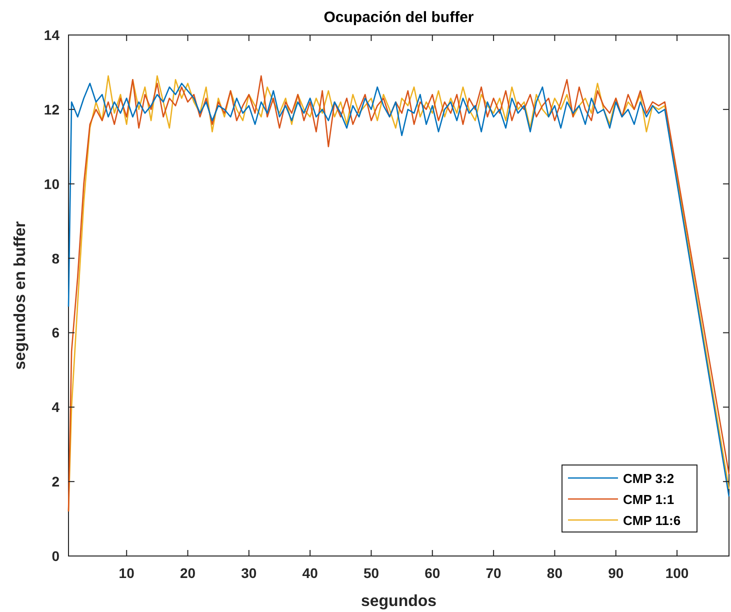 This screenshot has width=731, height=612. What do you see at coordinates (52, 109) in the screenshot?
I see `y-tick-label: 12` at bounding box center [52, 109].